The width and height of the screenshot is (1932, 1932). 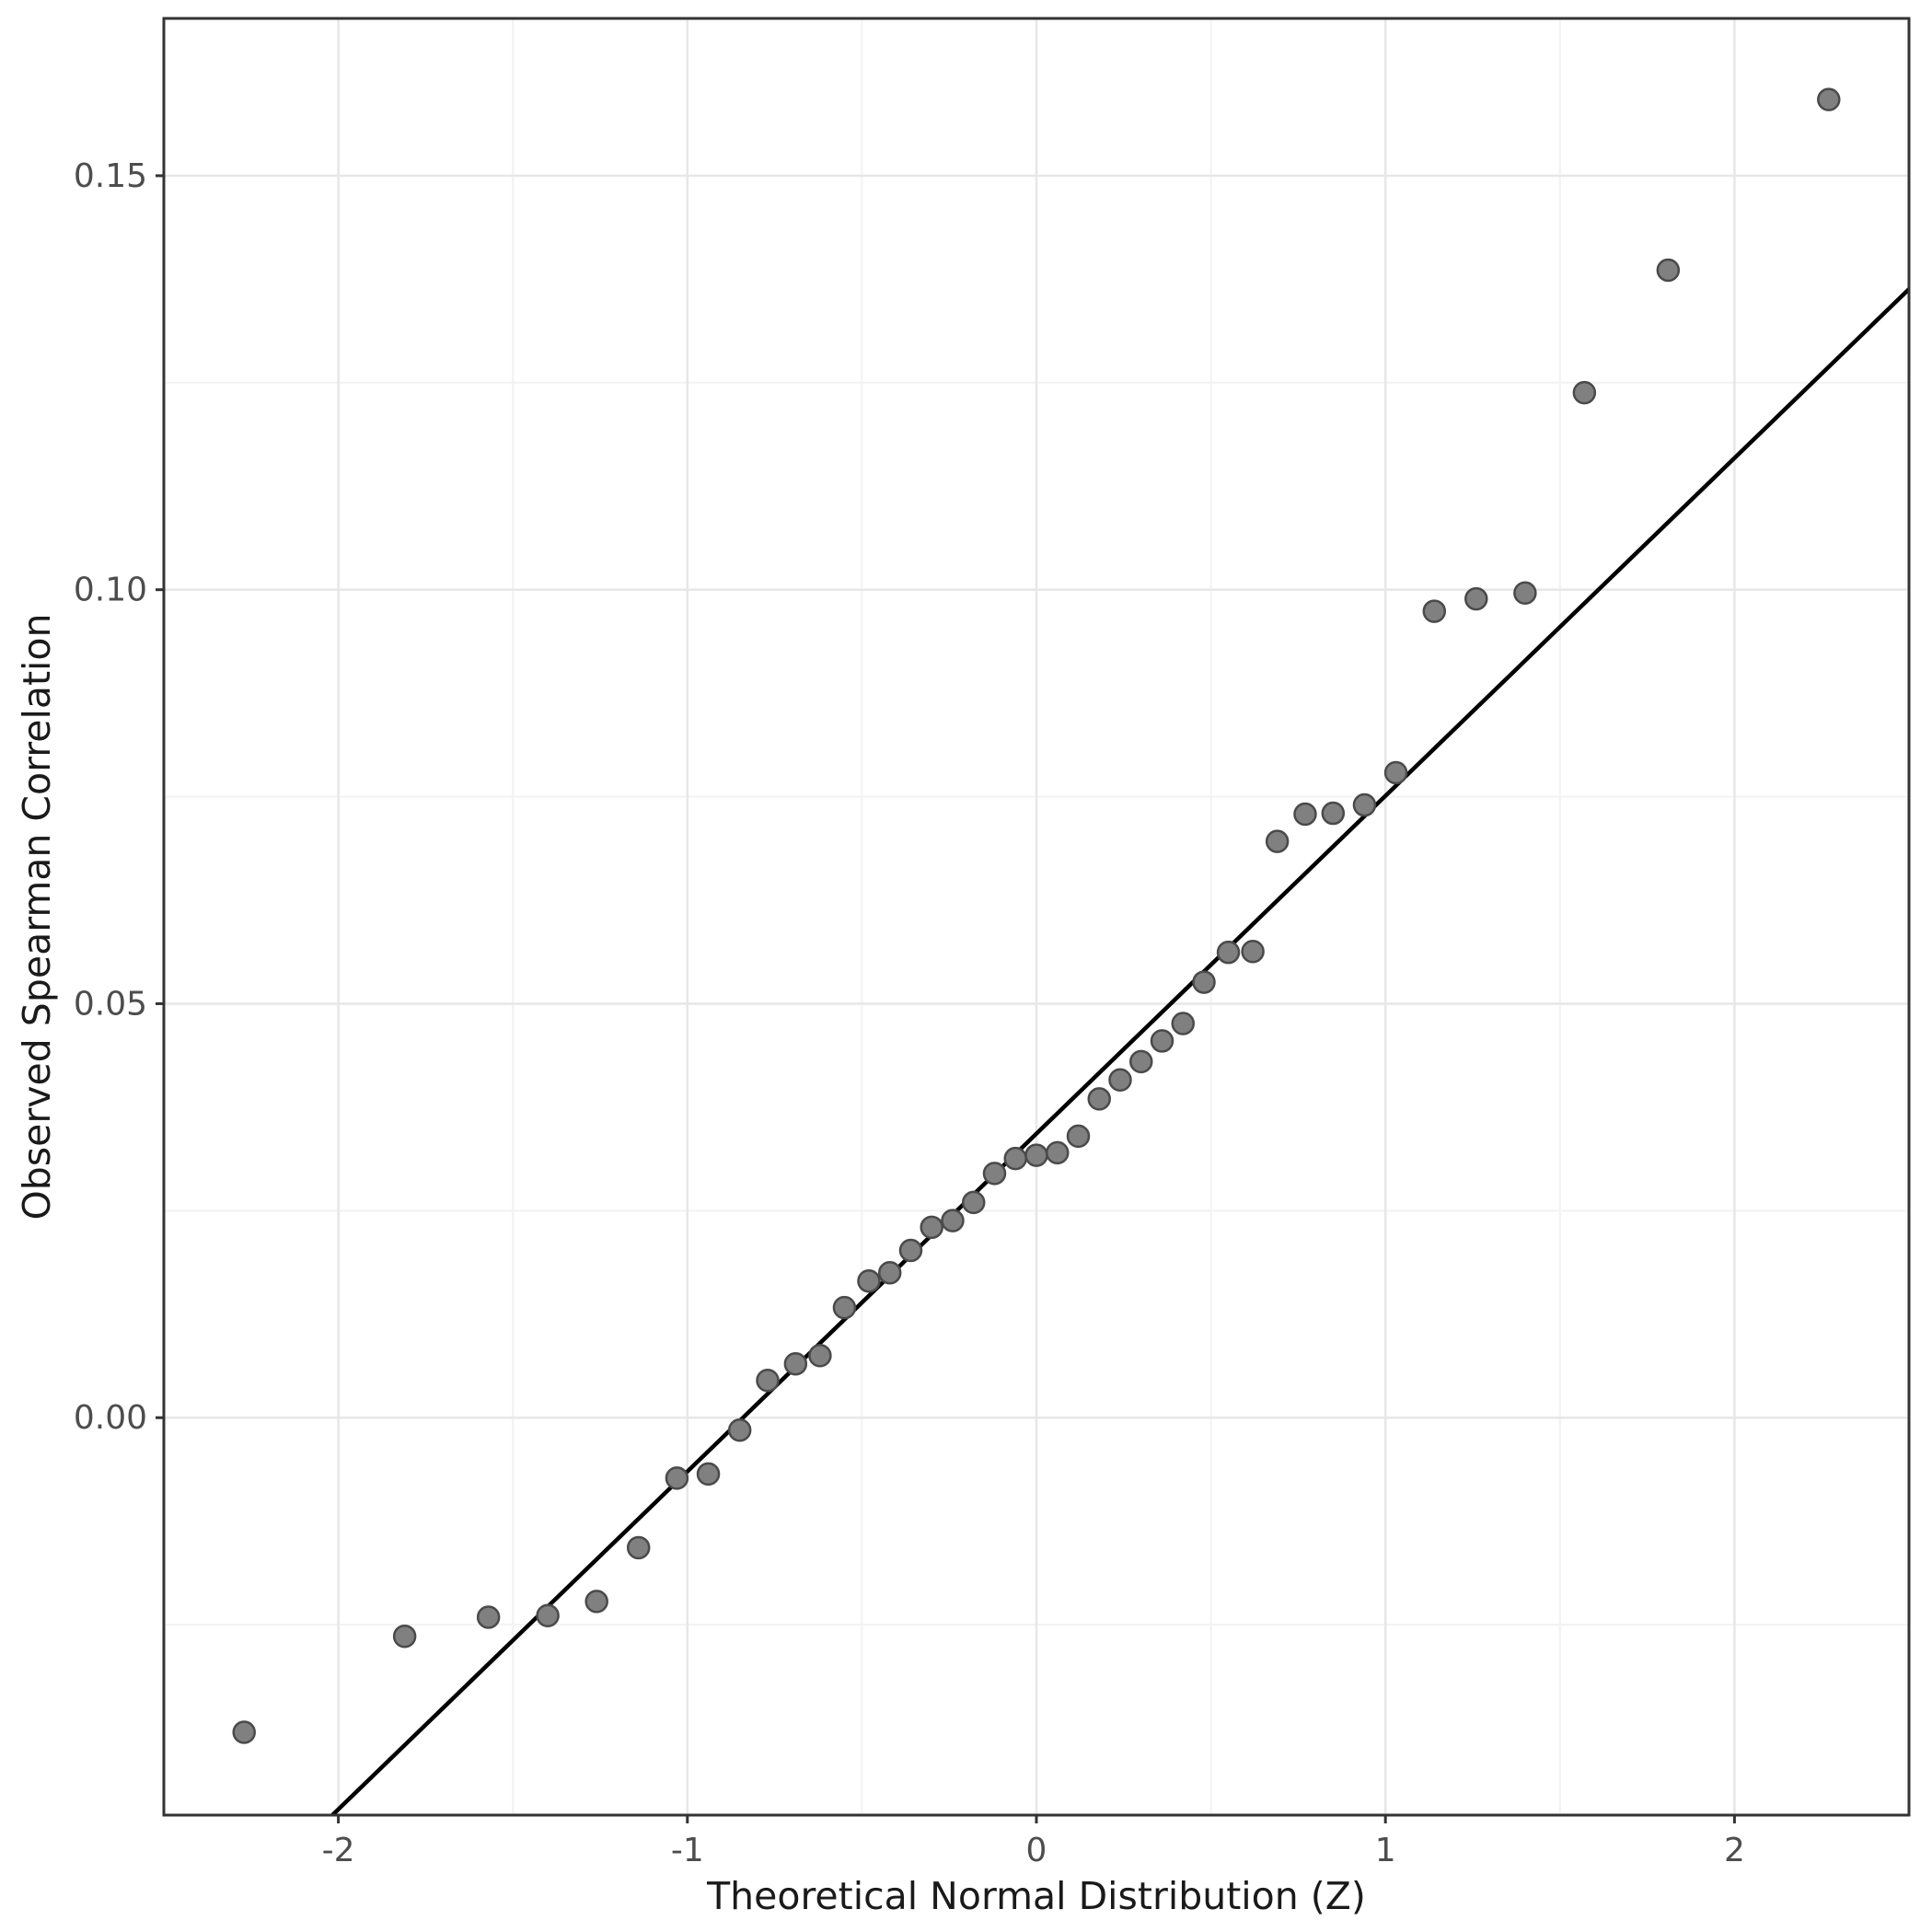 I want to click on y-tick-label: 0.00, so click(x=111, y=1418).